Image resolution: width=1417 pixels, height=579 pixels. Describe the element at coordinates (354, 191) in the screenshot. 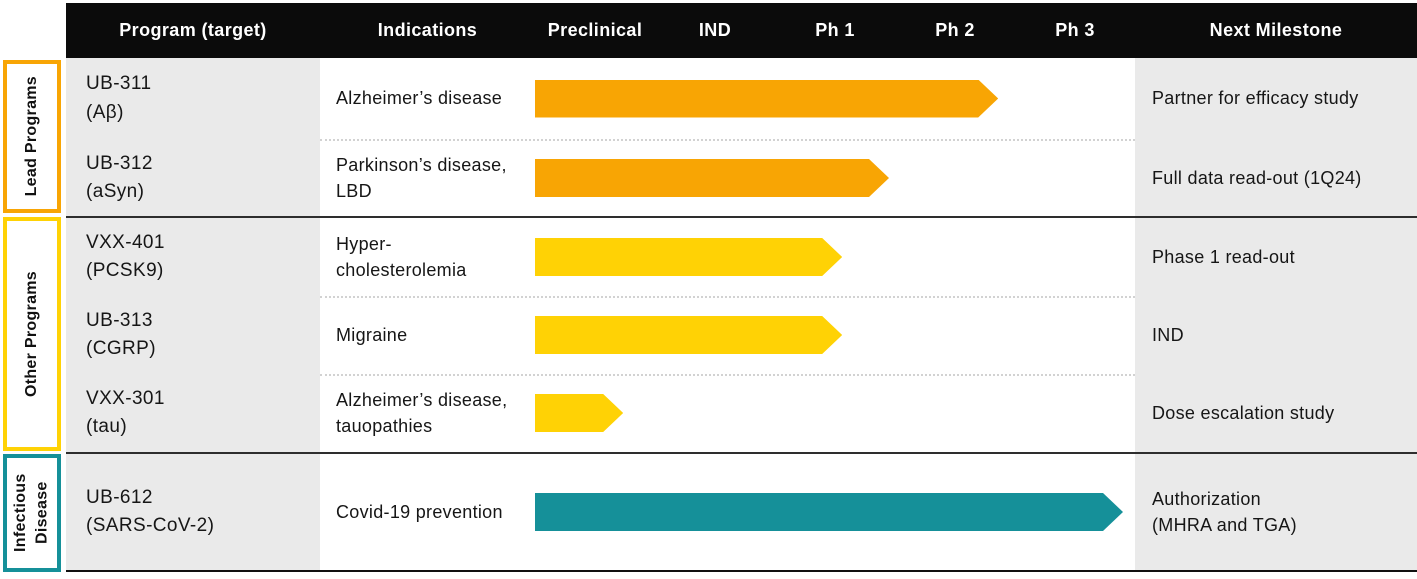

I see `indication-line: LBD` at that location.